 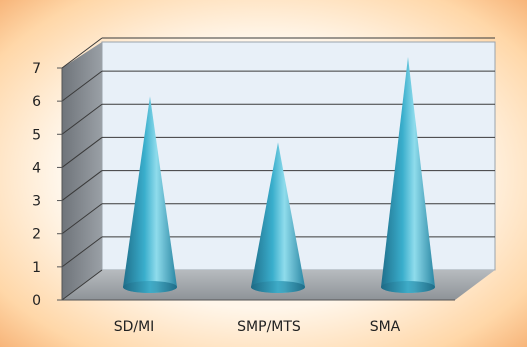 What do you see at coordinates (36, 168) in the screenshot?
I see `y-tick-label: 4` at bounding box center [36, 168].